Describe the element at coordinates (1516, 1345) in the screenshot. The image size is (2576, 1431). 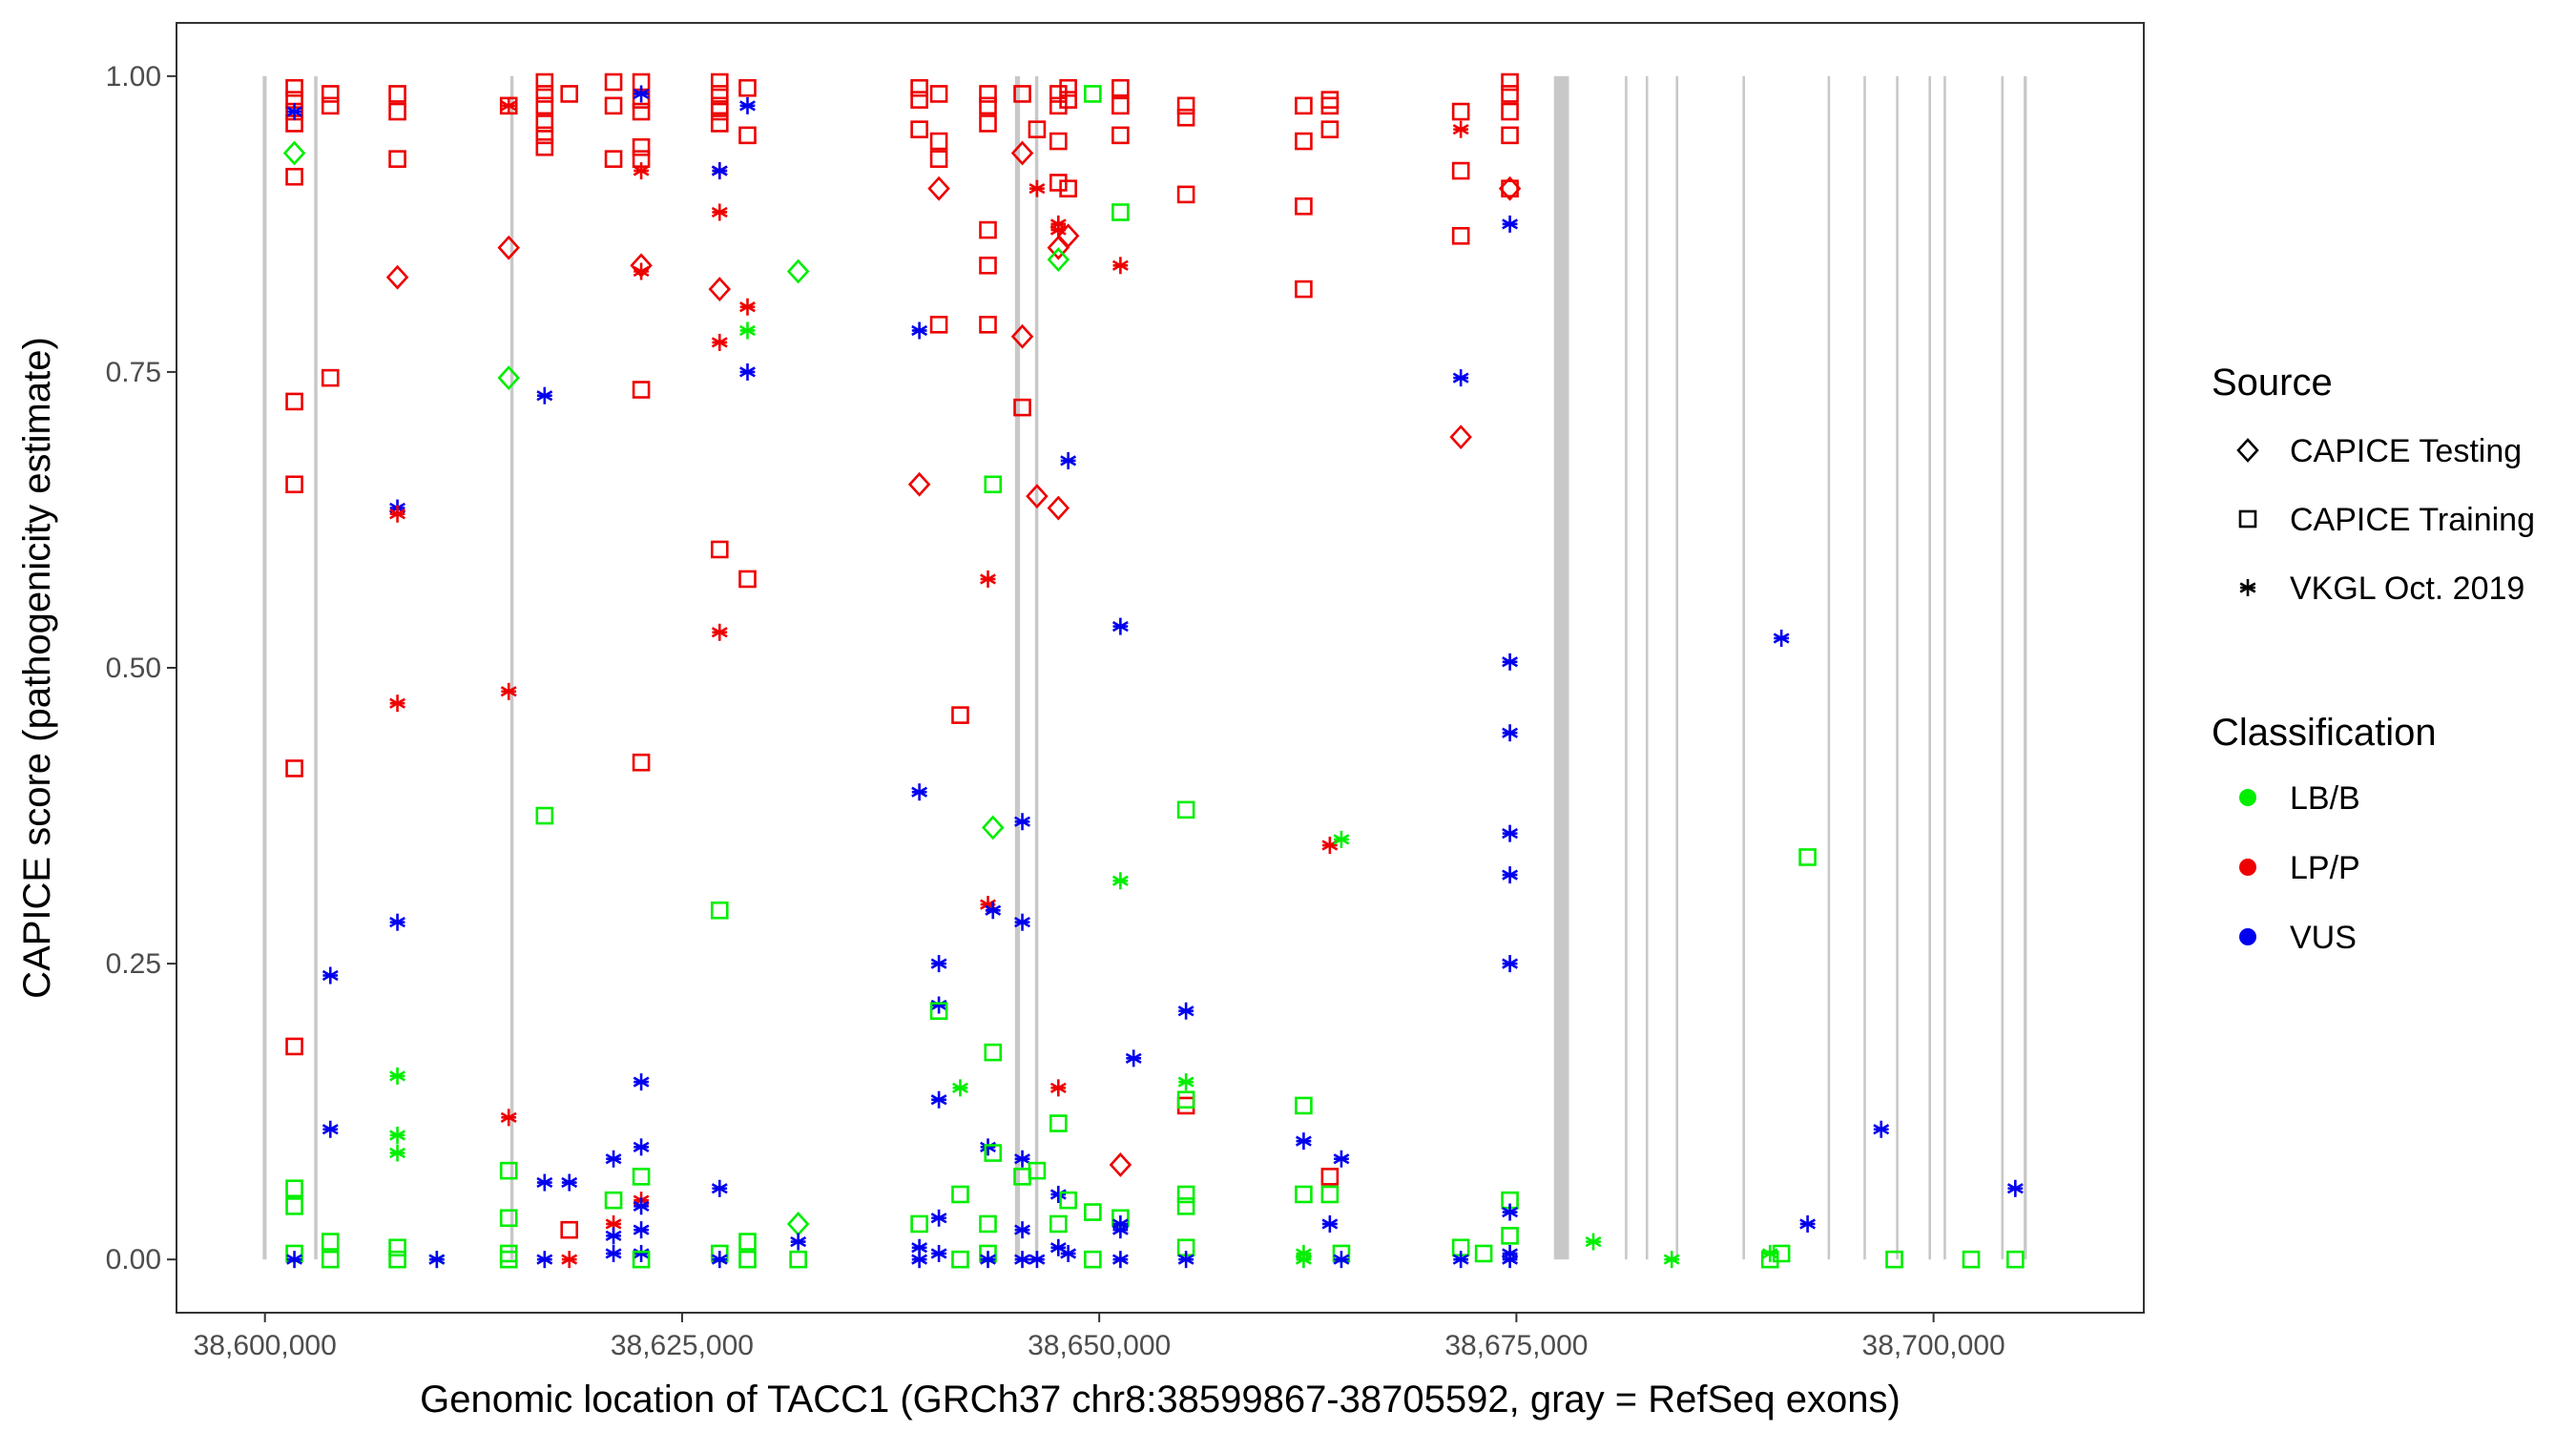
I see `x-tick-label: 38,675,000` at that location.